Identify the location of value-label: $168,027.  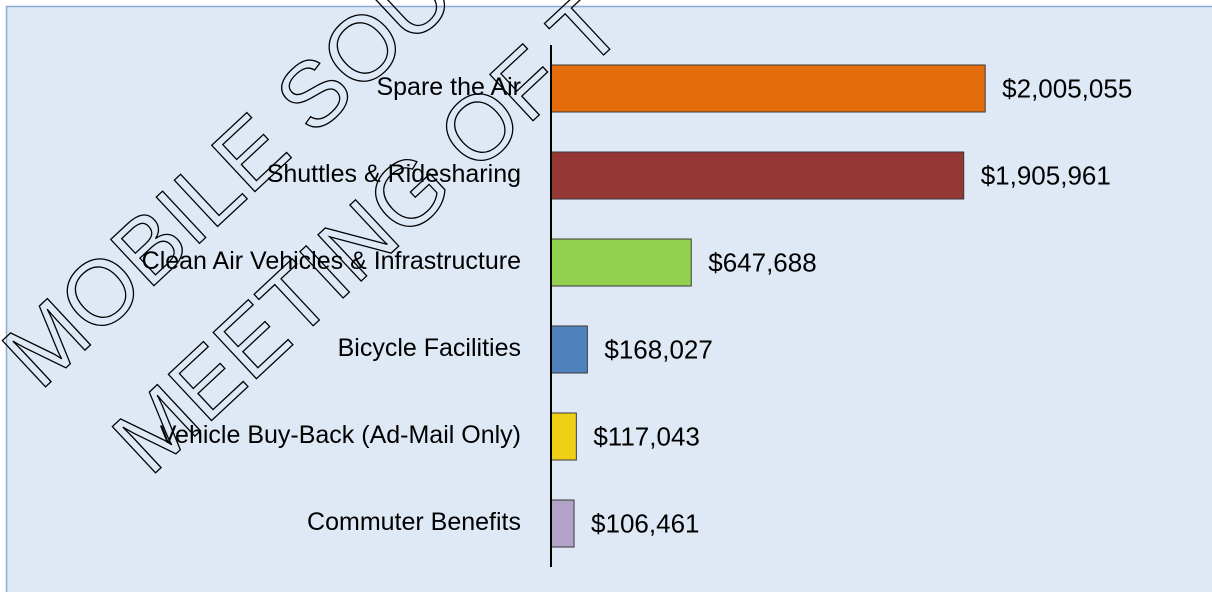
(658, 349).